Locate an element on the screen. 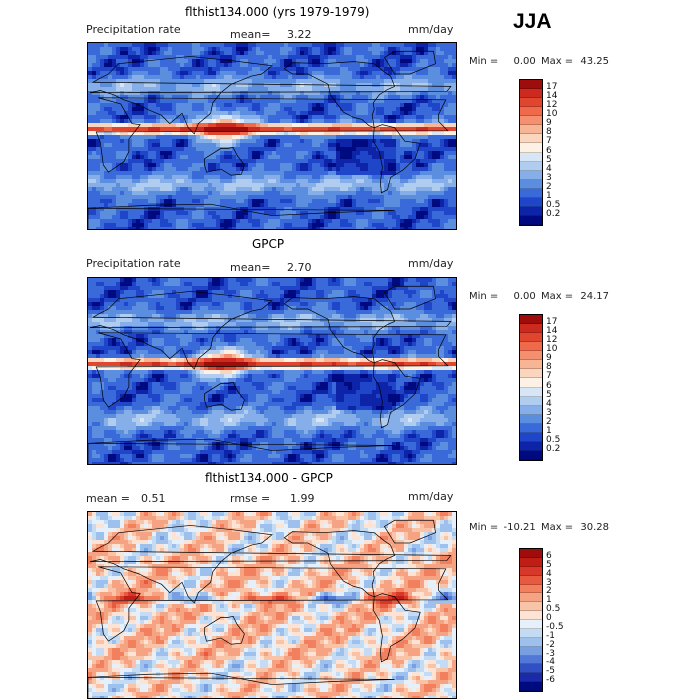  panel2-max-label: Max = is located at coordinates (557, 296).